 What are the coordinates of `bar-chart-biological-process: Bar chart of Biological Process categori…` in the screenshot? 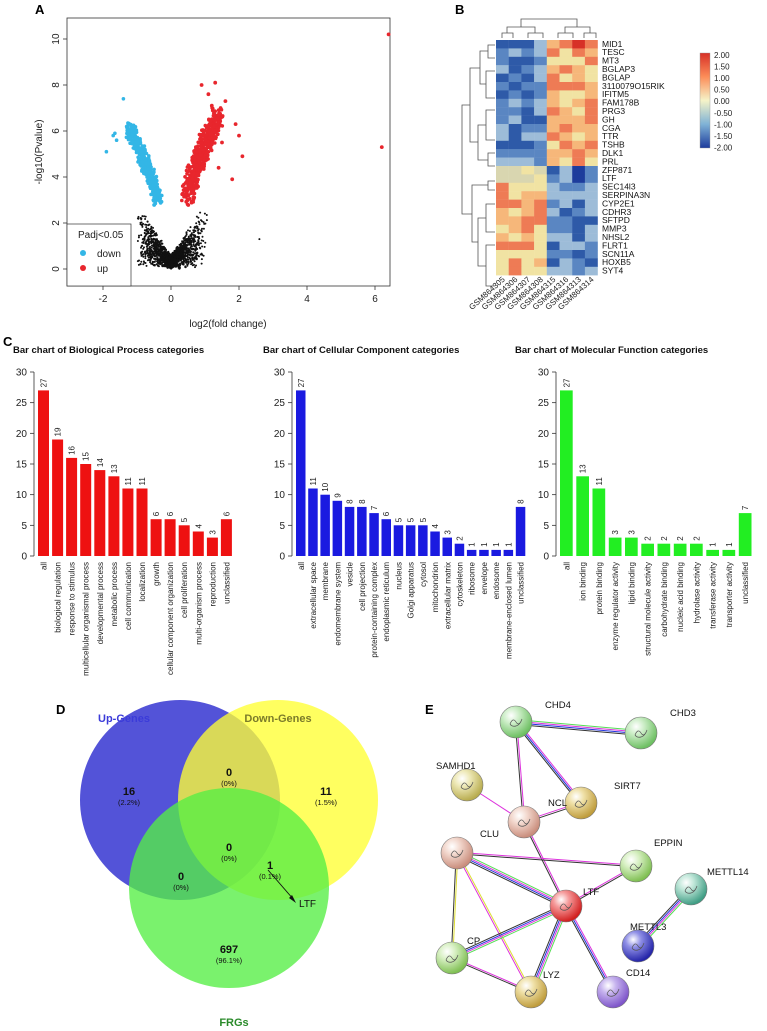 It's located at (122, 510).